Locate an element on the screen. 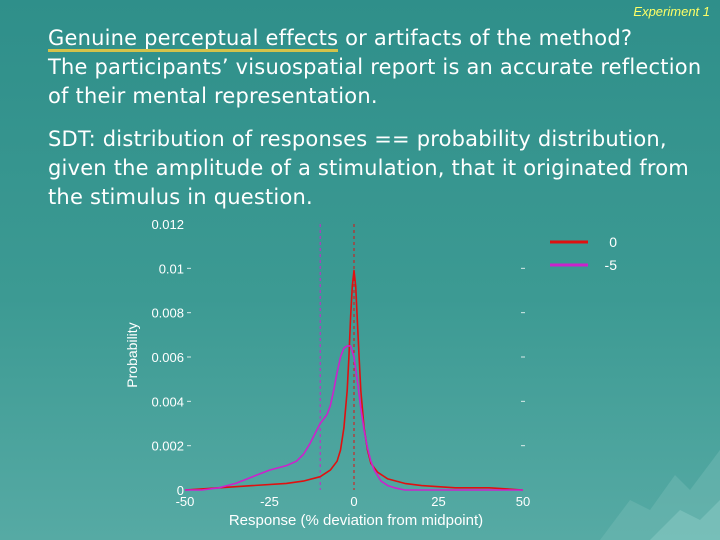 This screenshot has width=720, height=540. y-tick-label: 0 is located at coordinates (180, 490).